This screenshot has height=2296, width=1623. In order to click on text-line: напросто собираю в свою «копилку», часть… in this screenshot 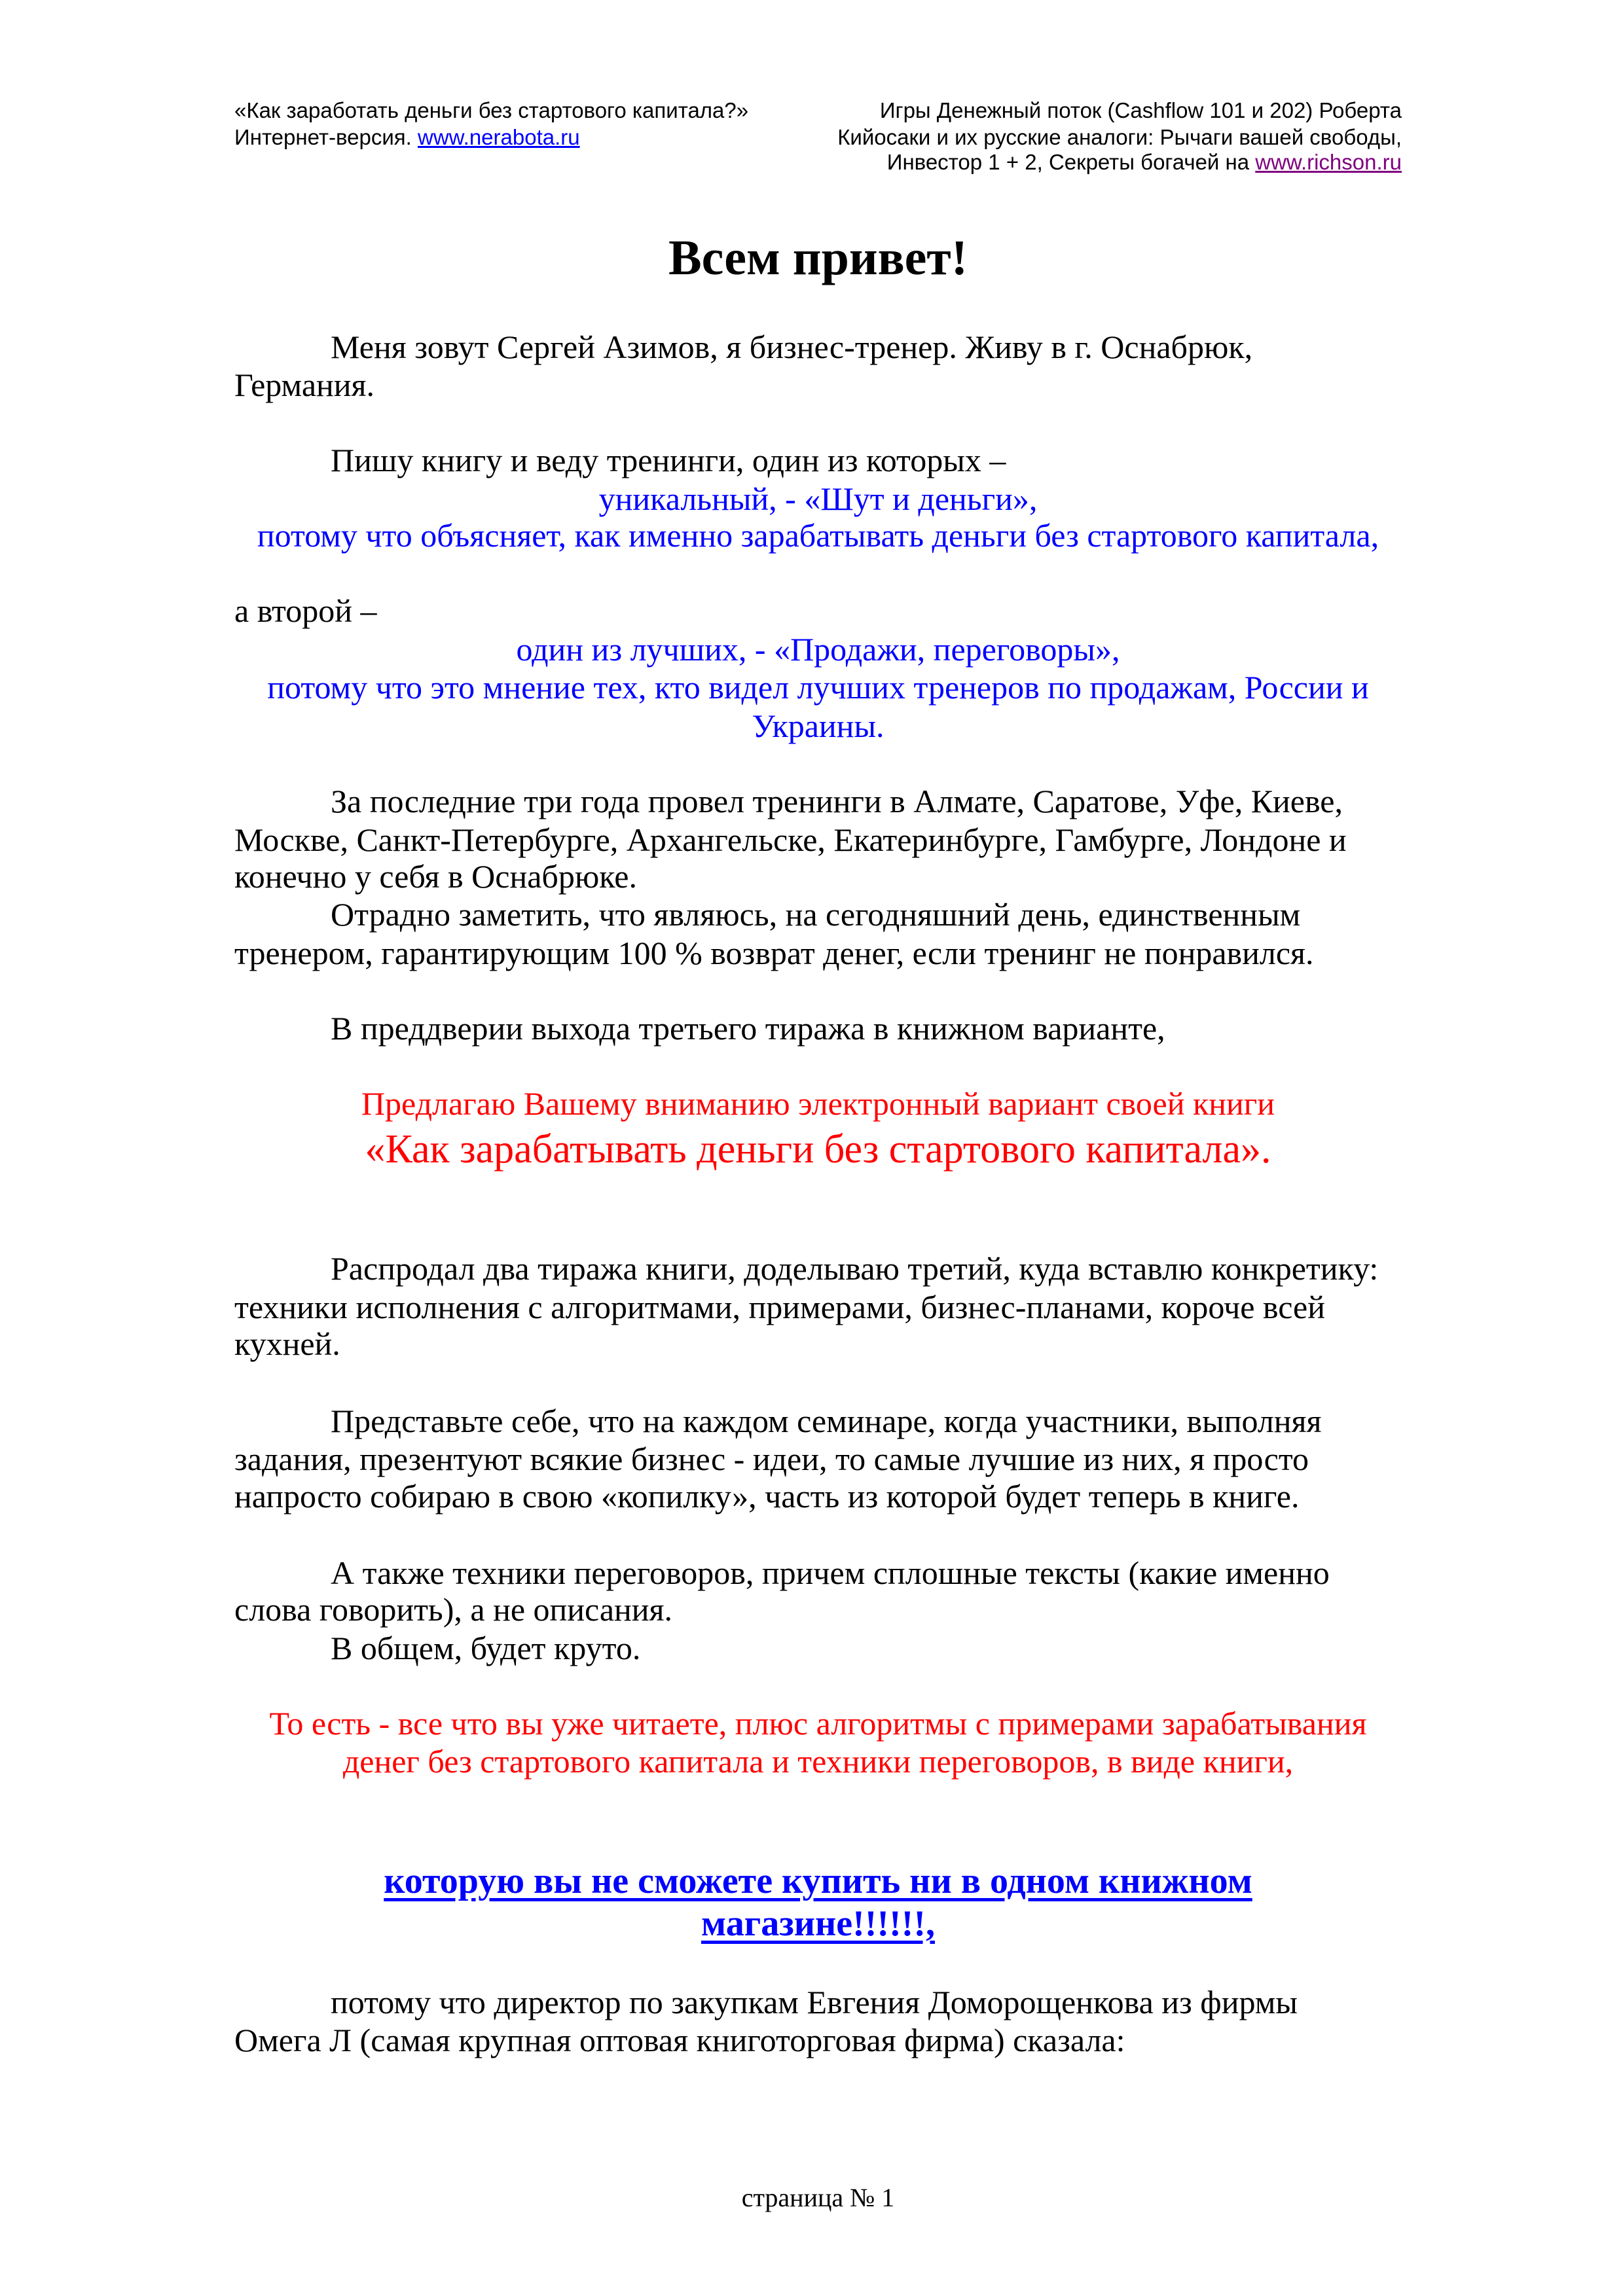, I will do `click(767, 1496)`.